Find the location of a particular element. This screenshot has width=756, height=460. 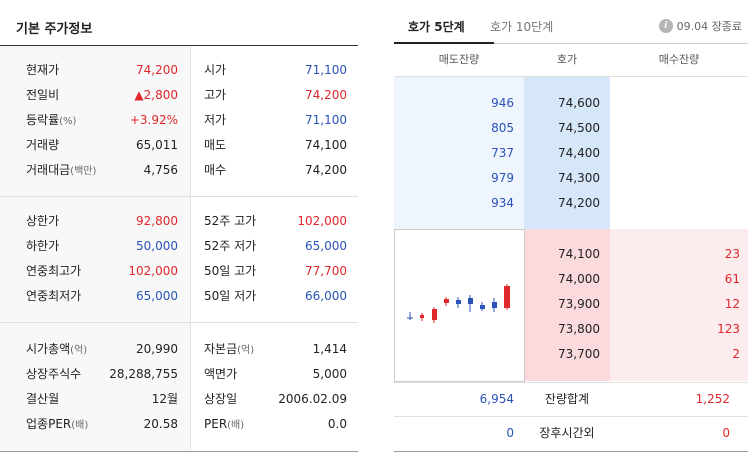

title-divider is located at coordinates (179, 45).